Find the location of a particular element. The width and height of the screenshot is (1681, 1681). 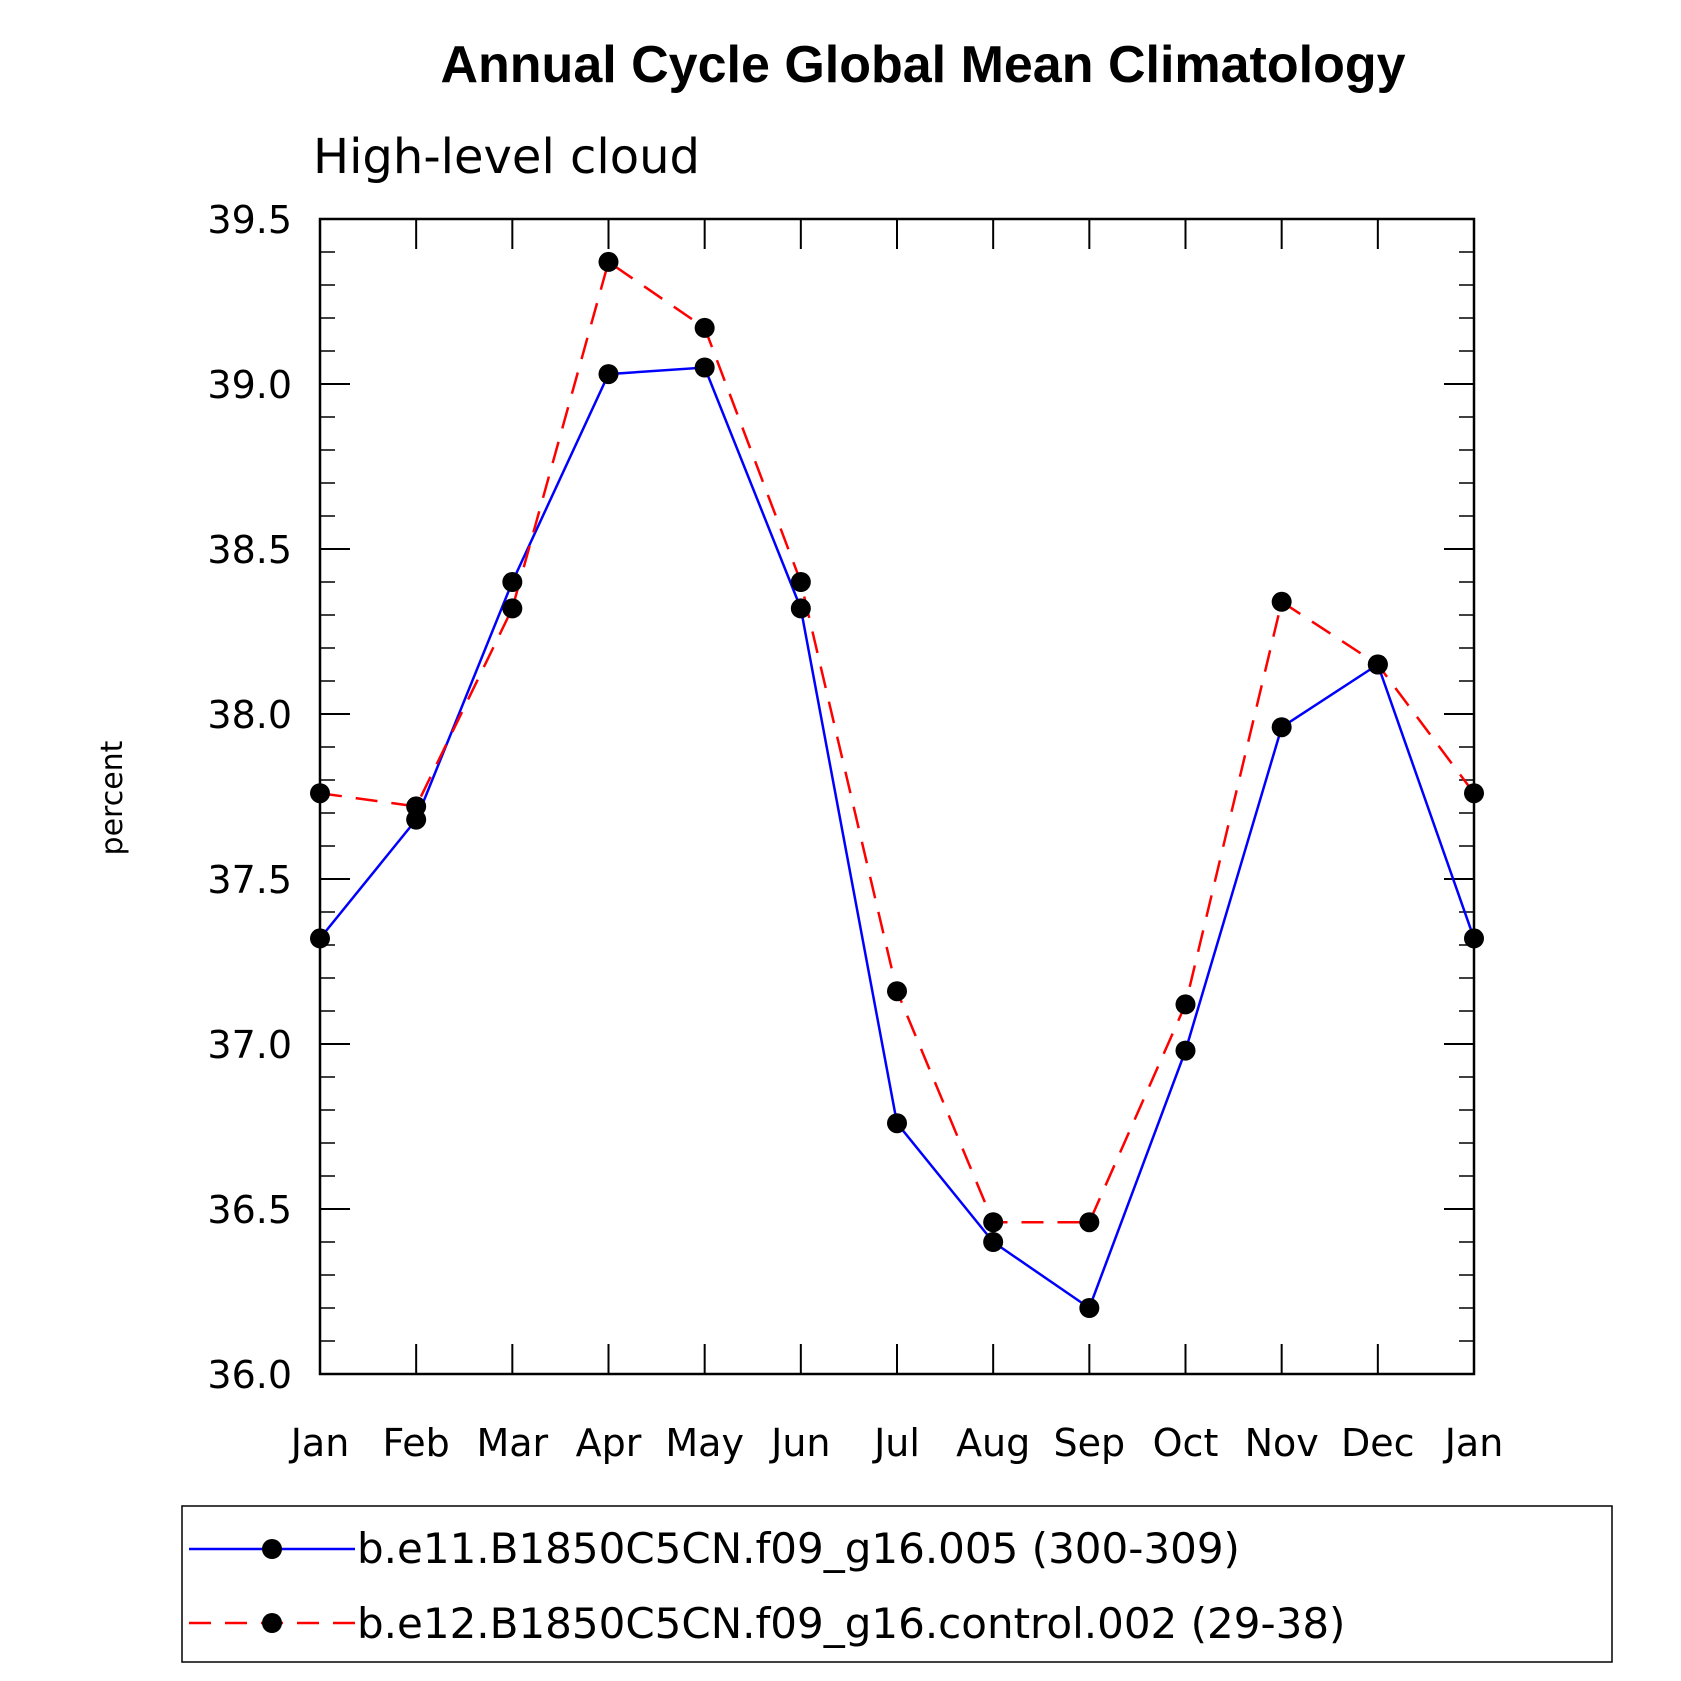

chart-title: Annual Cycle Global Mean Climatology is located at coordinates (922, 65).